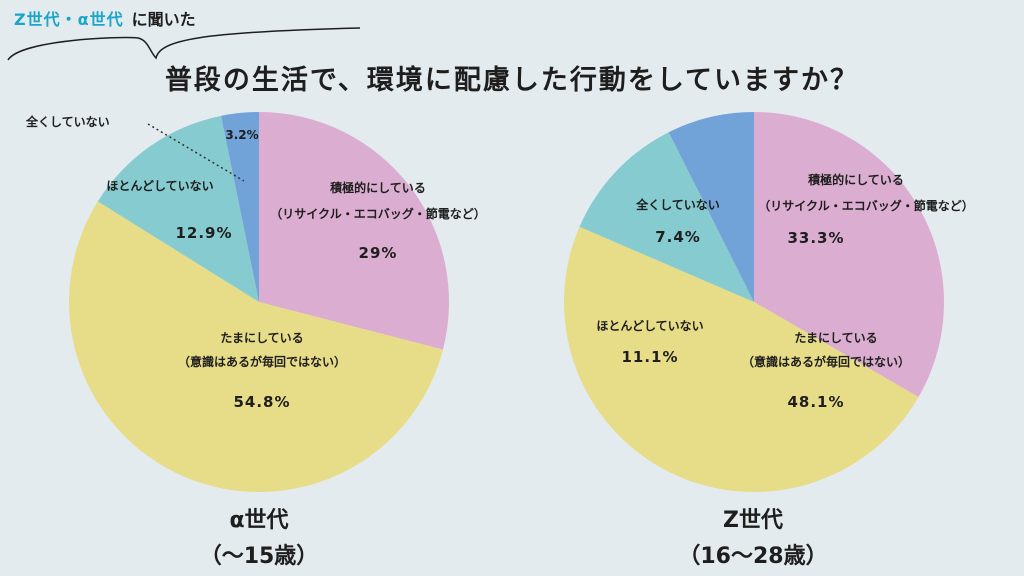 The width and height of the screenshot is (1024, 576). Describe the element at coordinates (203, 233) in the screenshot. I see `slice-value-alpha-2: 12.9%` at that location.